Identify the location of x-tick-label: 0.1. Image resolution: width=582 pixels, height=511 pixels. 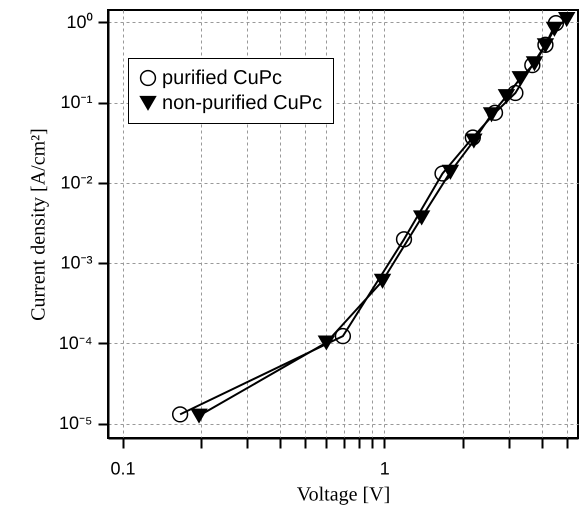
(123, 468).